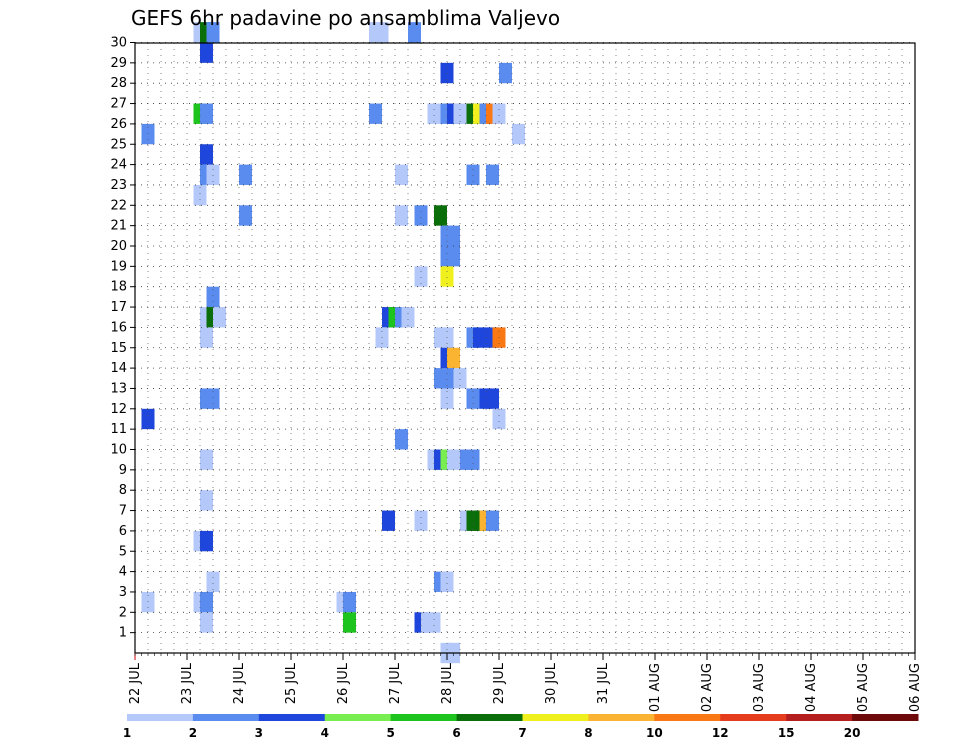  I want to click on x-tick-label: 24 JUL, so click(239, 683).